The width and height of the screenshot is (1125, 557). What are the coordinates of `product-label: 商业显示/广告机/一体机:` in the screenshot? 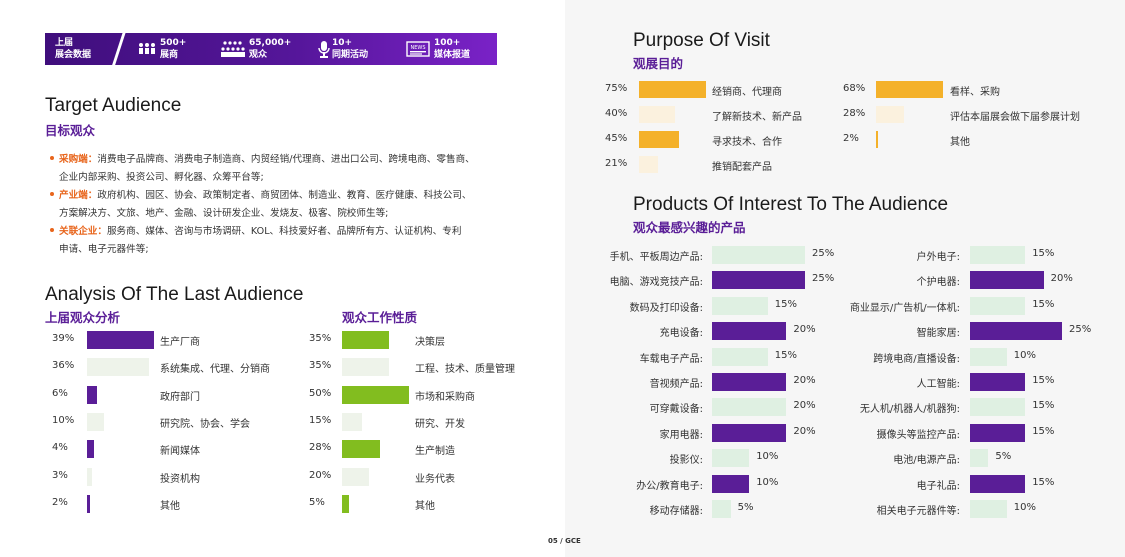 It's located at (904, 308).